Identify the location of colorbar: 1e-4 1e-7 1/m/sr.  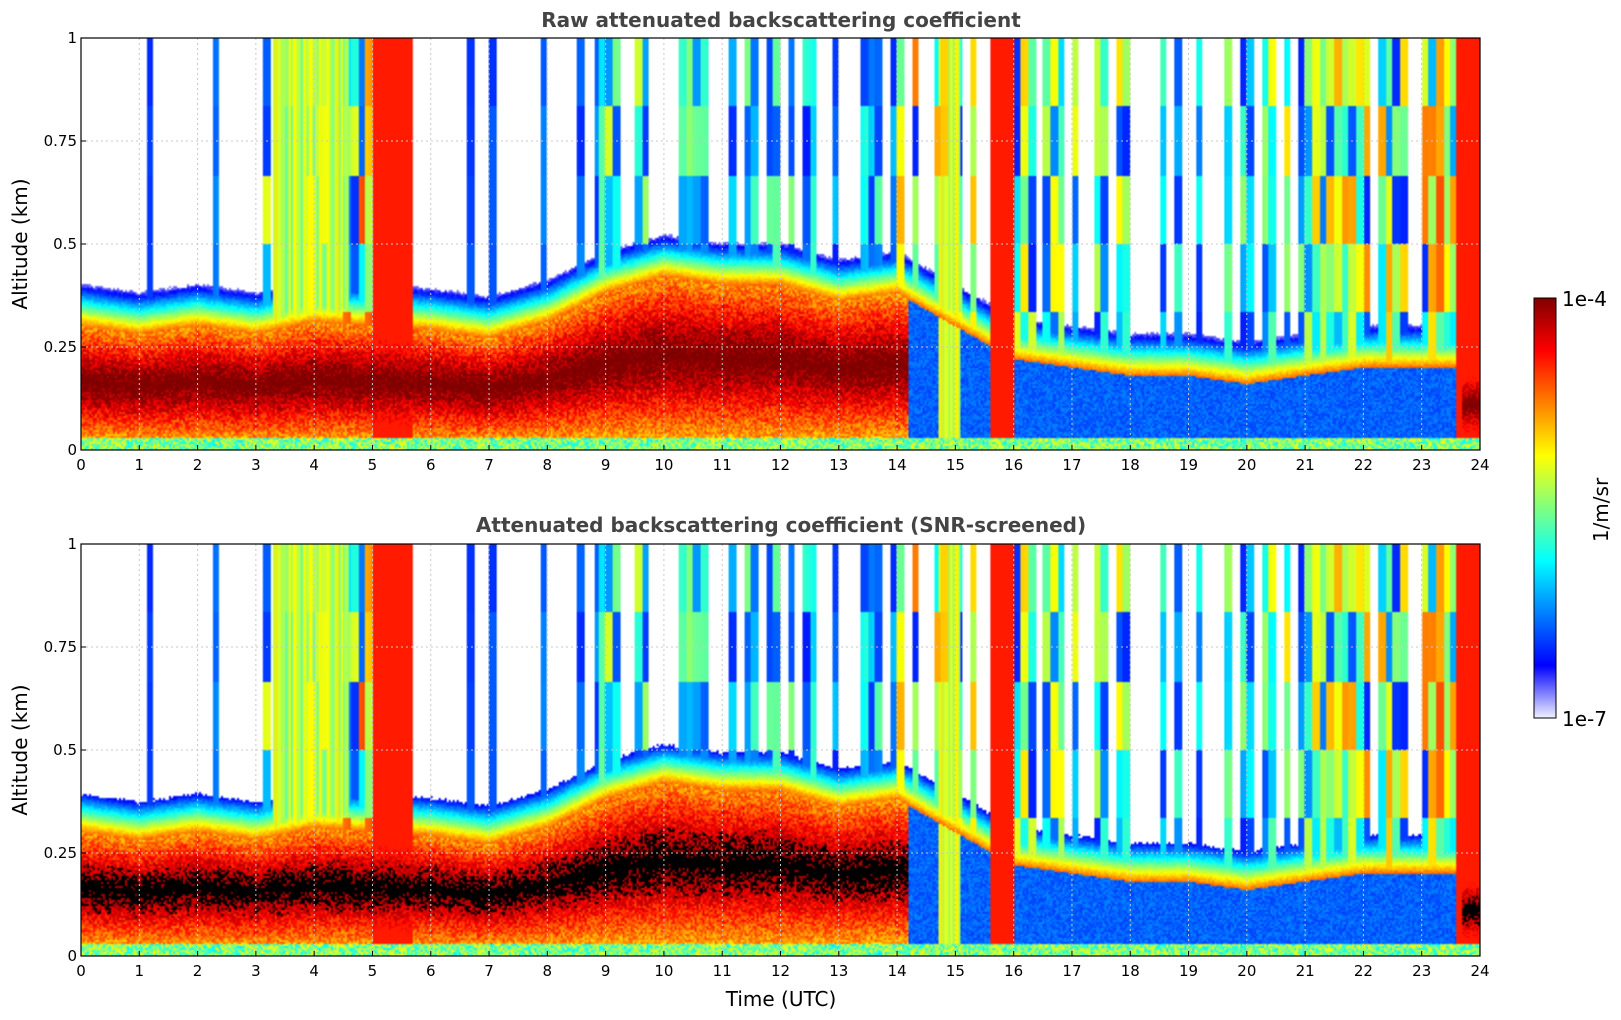
(1573, 509).